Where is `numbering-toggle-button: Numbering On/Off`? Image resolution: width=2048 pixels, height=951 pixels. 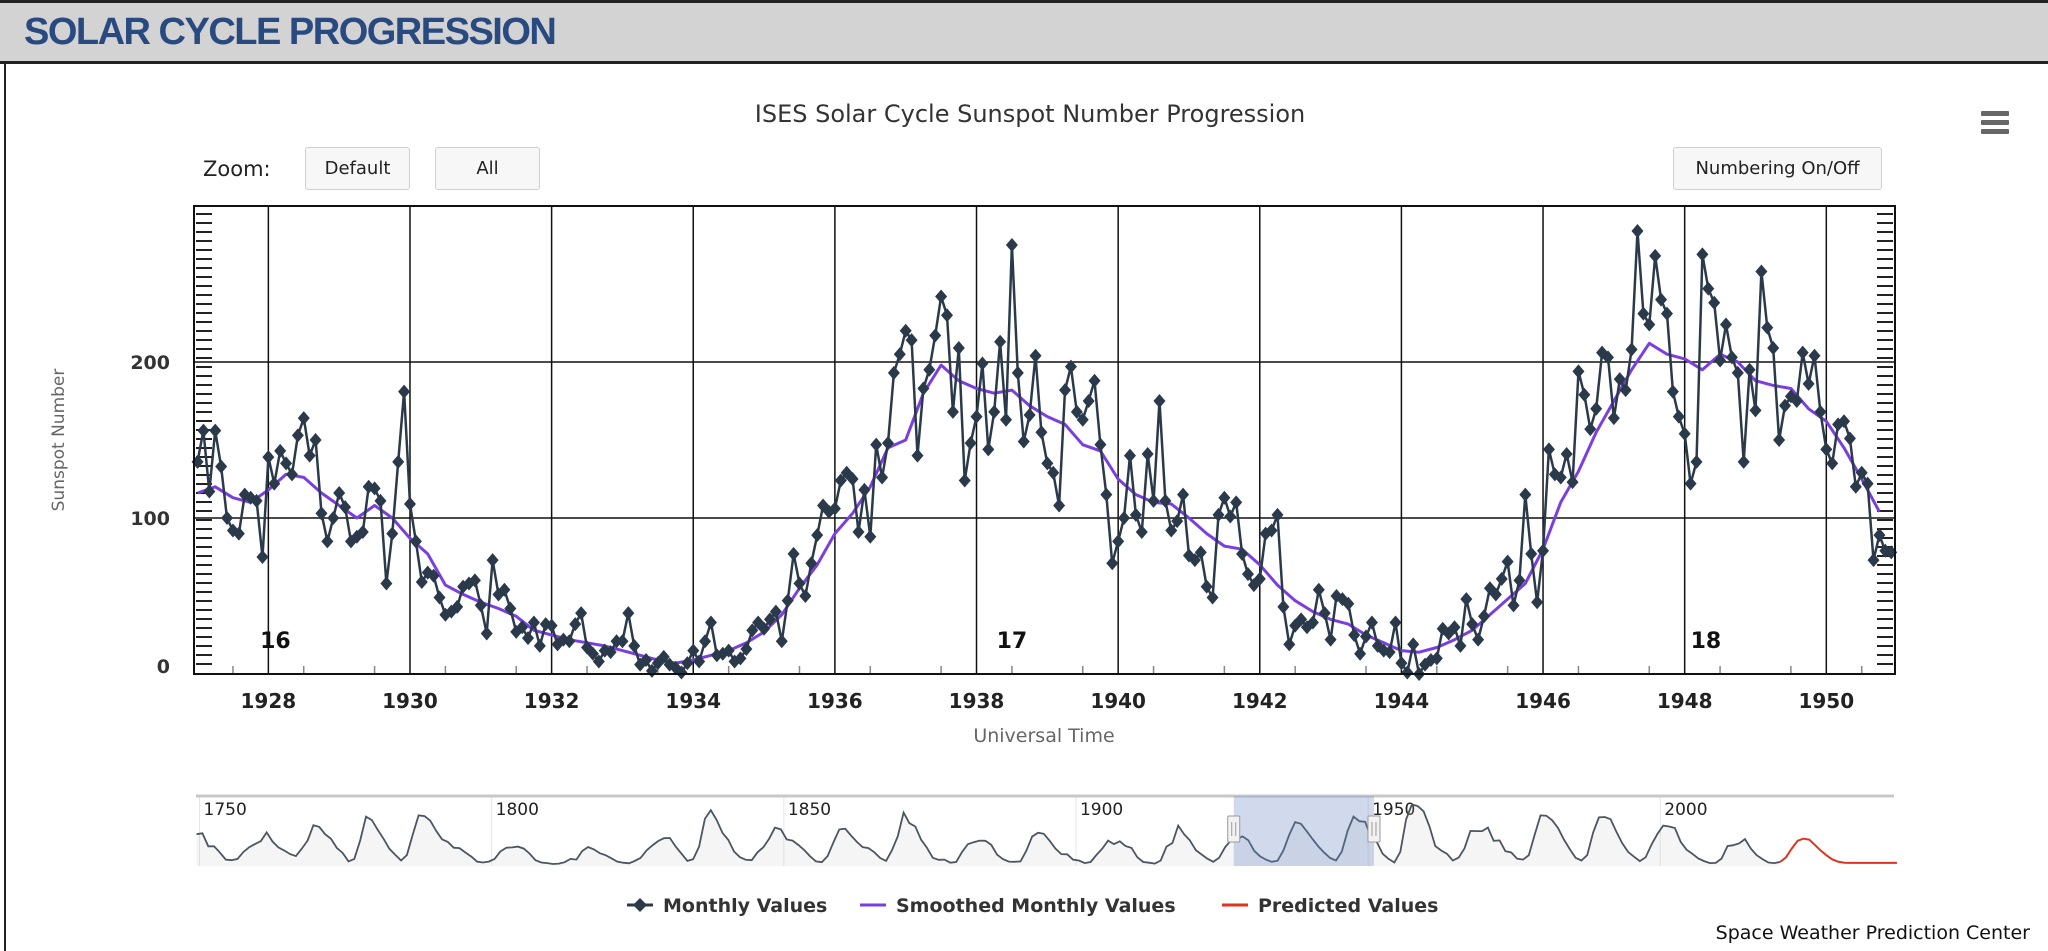
numbering-toggle-button: Numbering On/Off is located at coordinates (1777, 168).